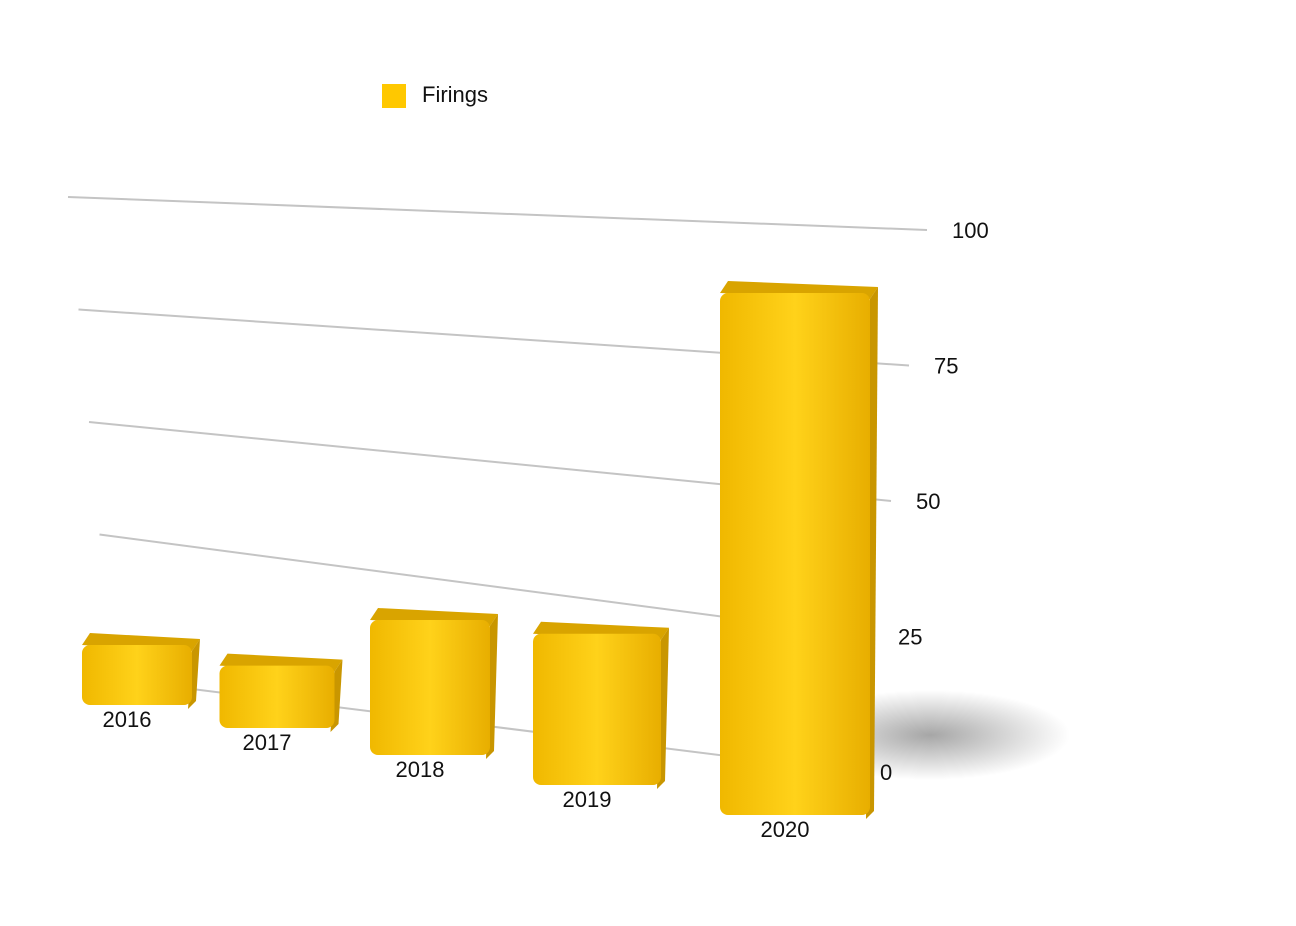 The height and width of the screenshot is (926, 1296). I want to click on grid-line, so click(497, 213).